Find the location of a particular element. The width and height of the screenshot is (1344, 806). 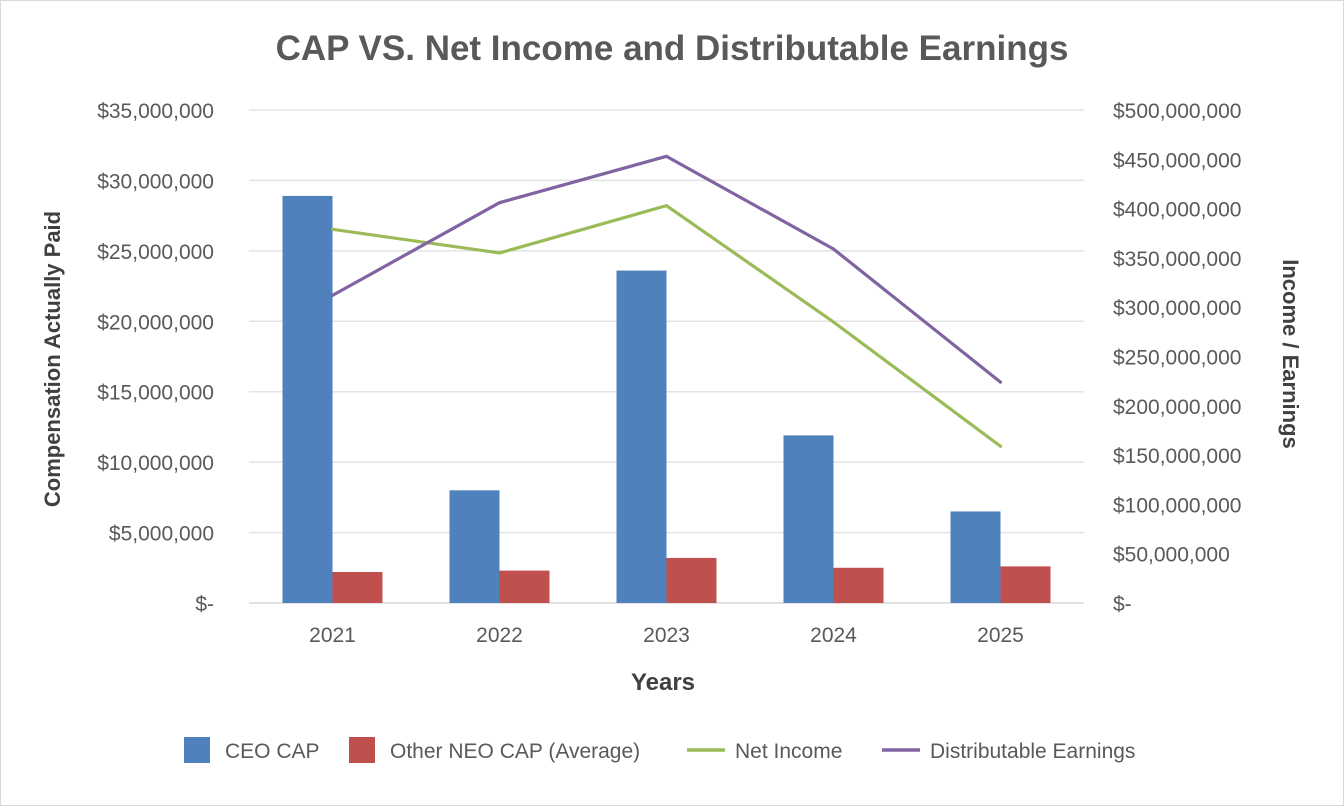

legend-label-net-income: Net Income is located at coordinates (788, 751).